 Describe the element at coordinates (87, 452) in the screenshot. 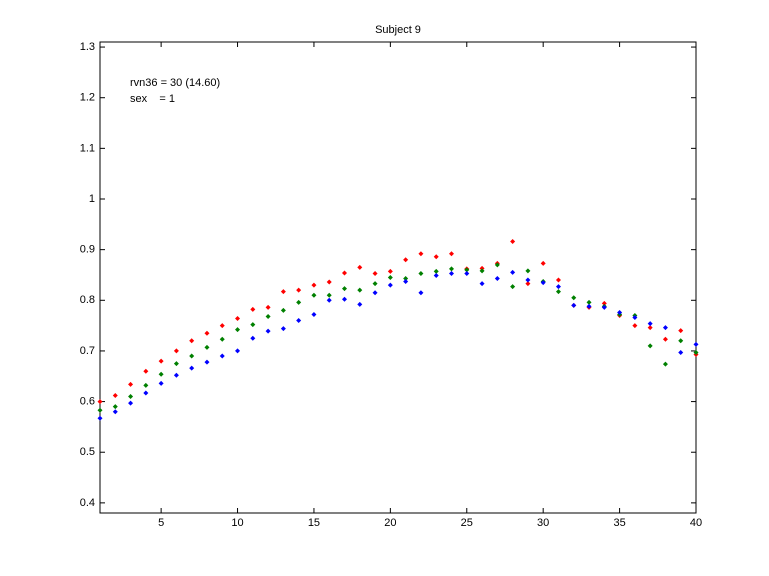

I see `y-tick-label: 0.5` at that location.